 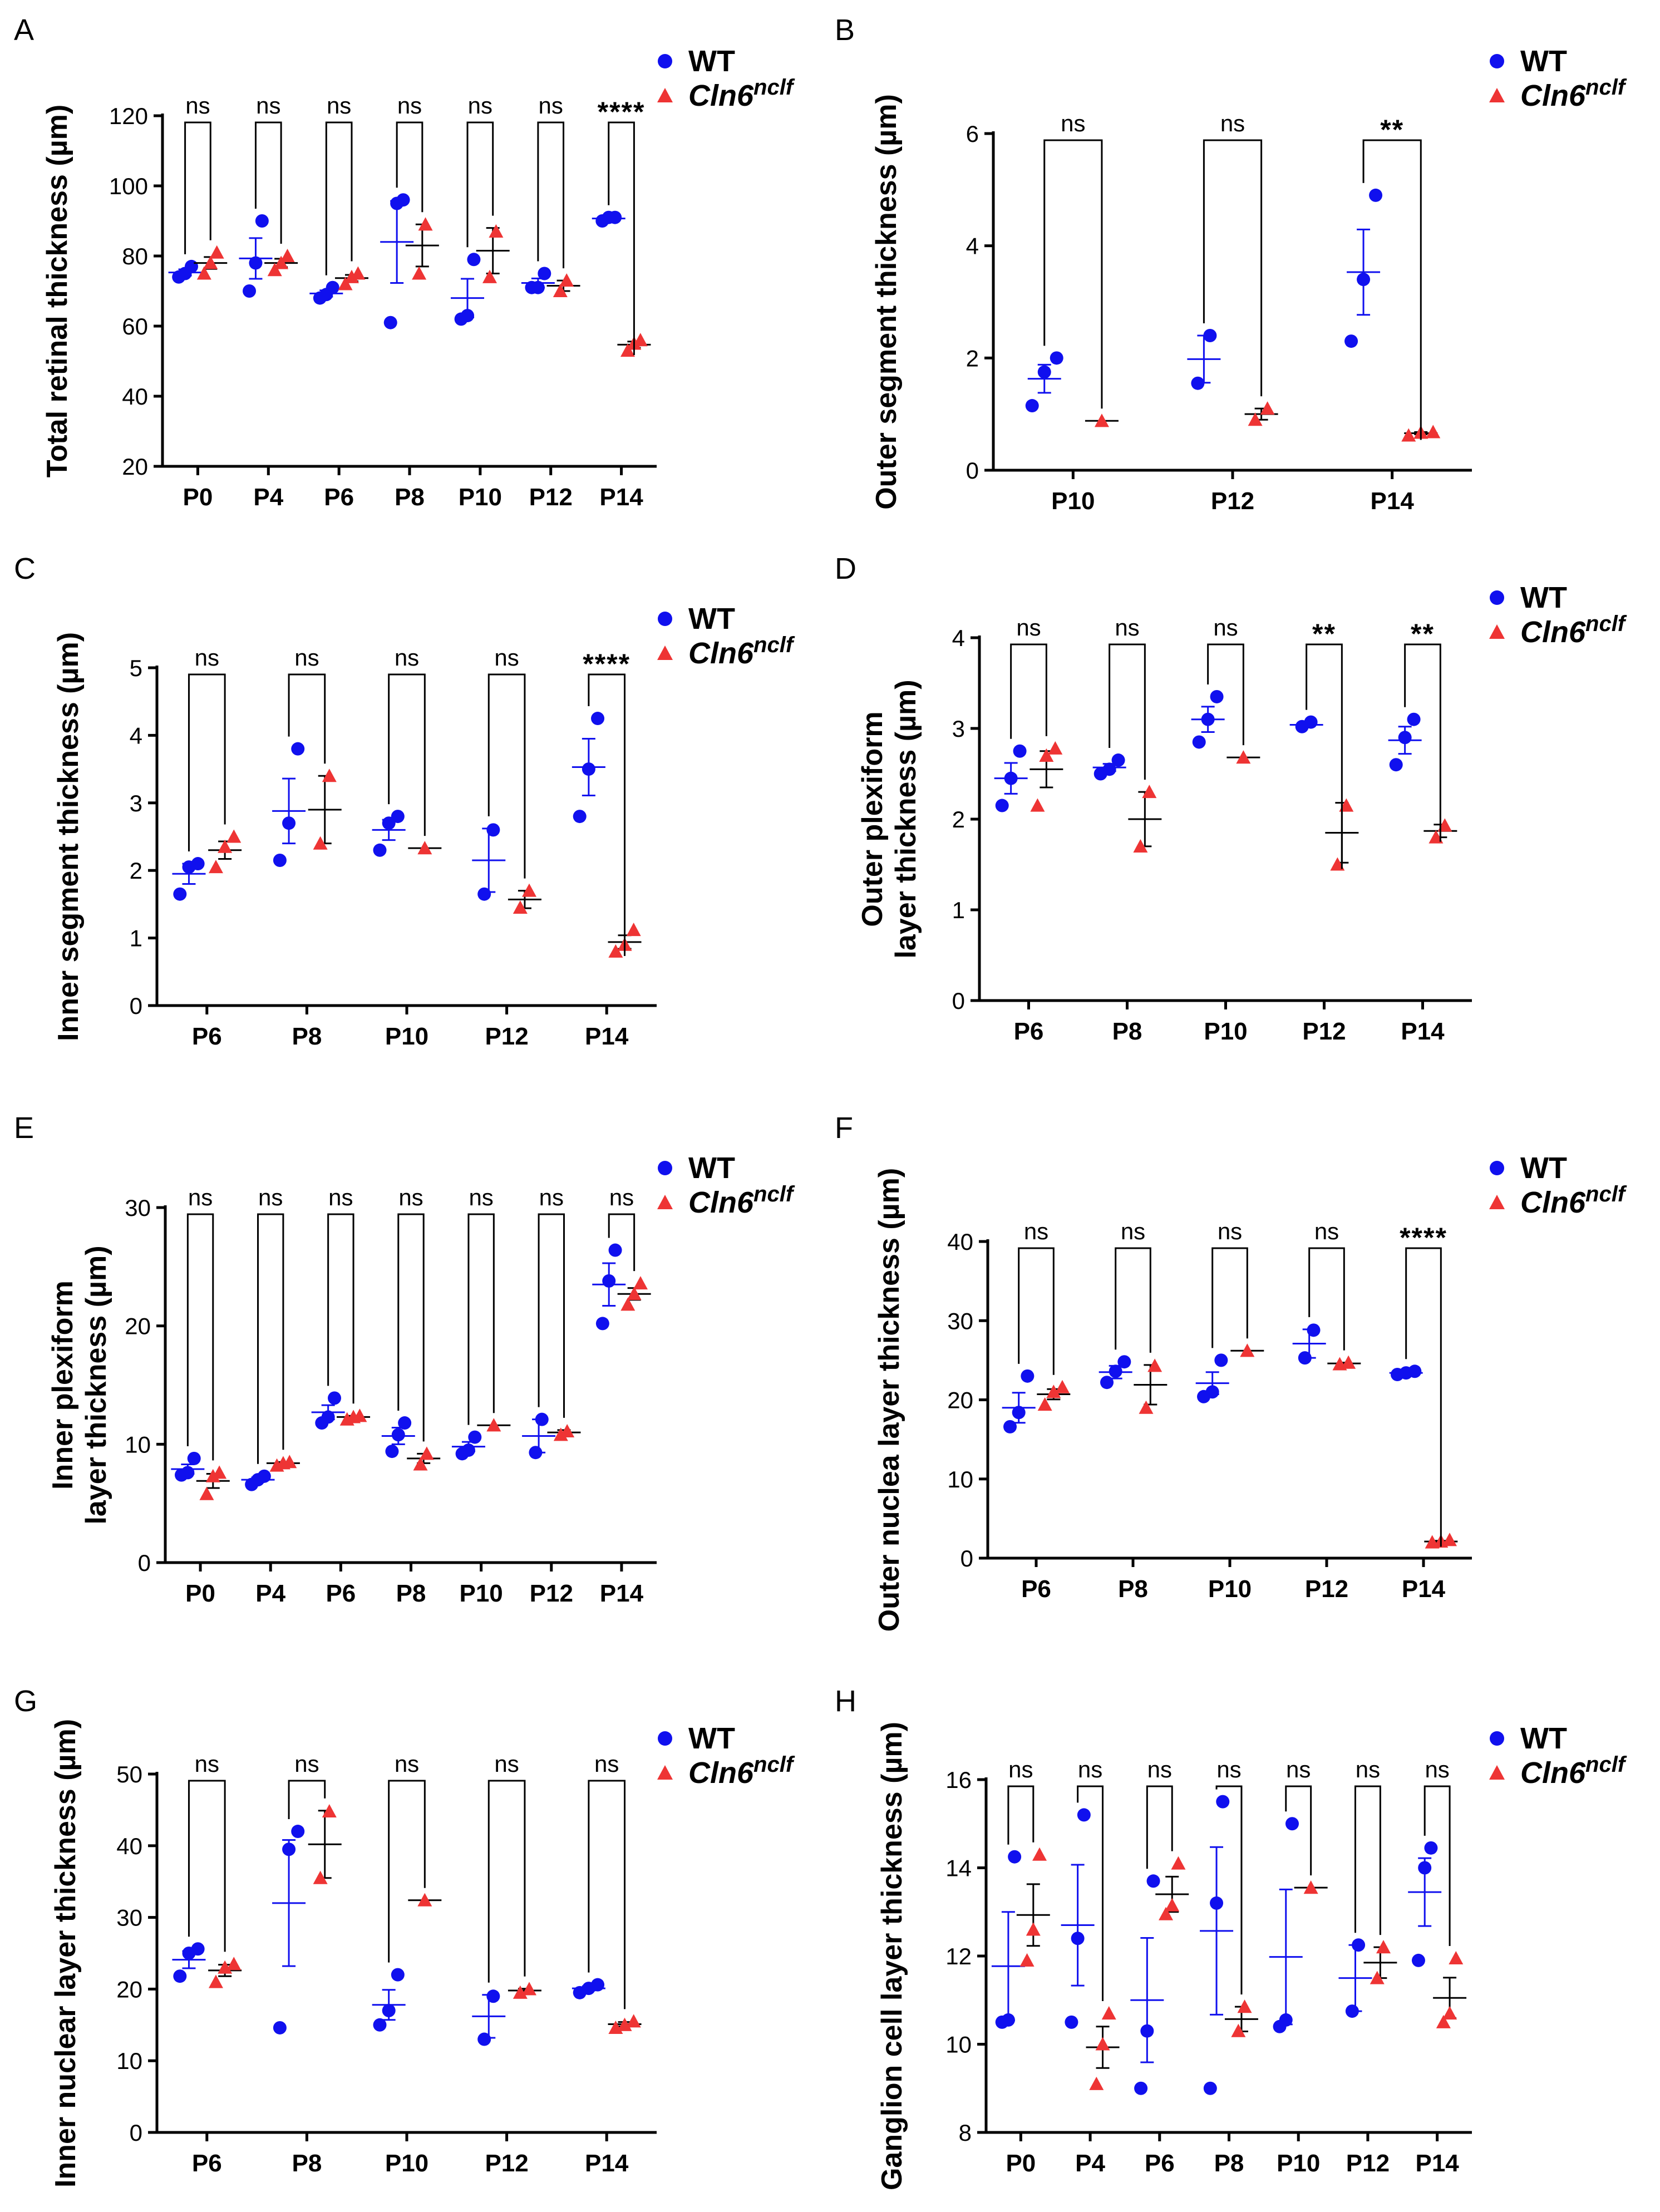 I want to click on y-axis-label: Outer segment thickness (µm), so click(x=886, y=302).